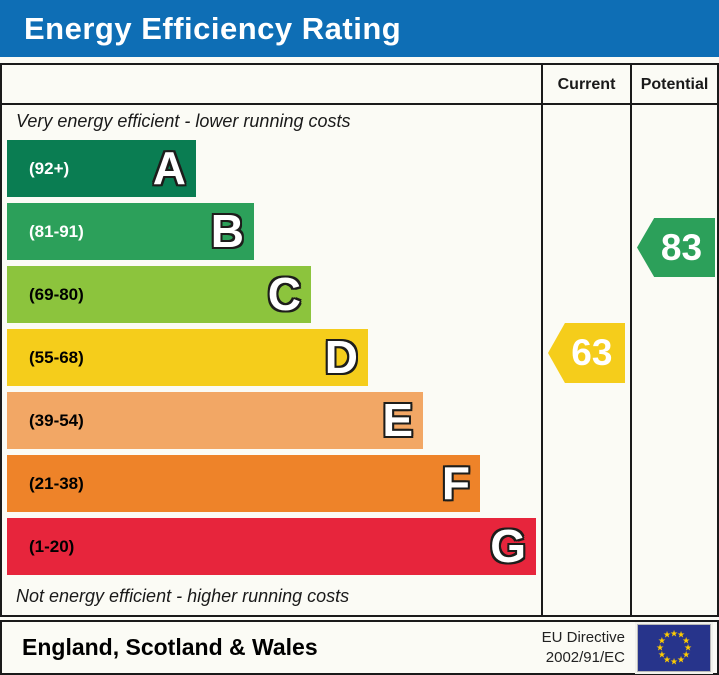  I want to click on band-d: (55-68) D, so click(187, 357).